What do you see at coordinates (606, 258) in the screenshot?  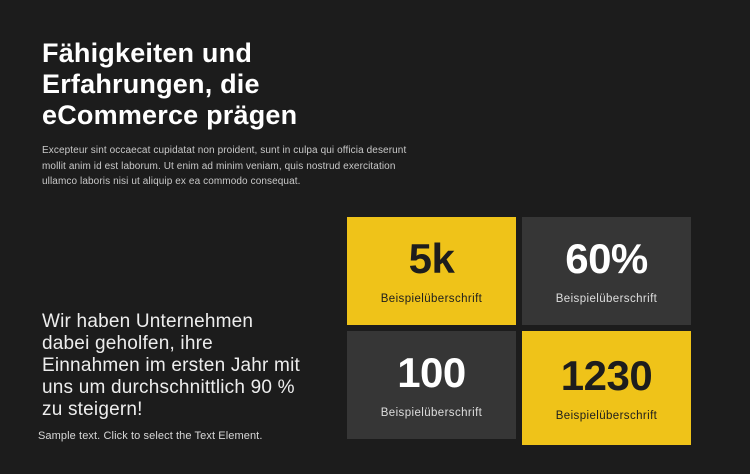 I see `stat-value: 60%` at bounding box center [606, 258].